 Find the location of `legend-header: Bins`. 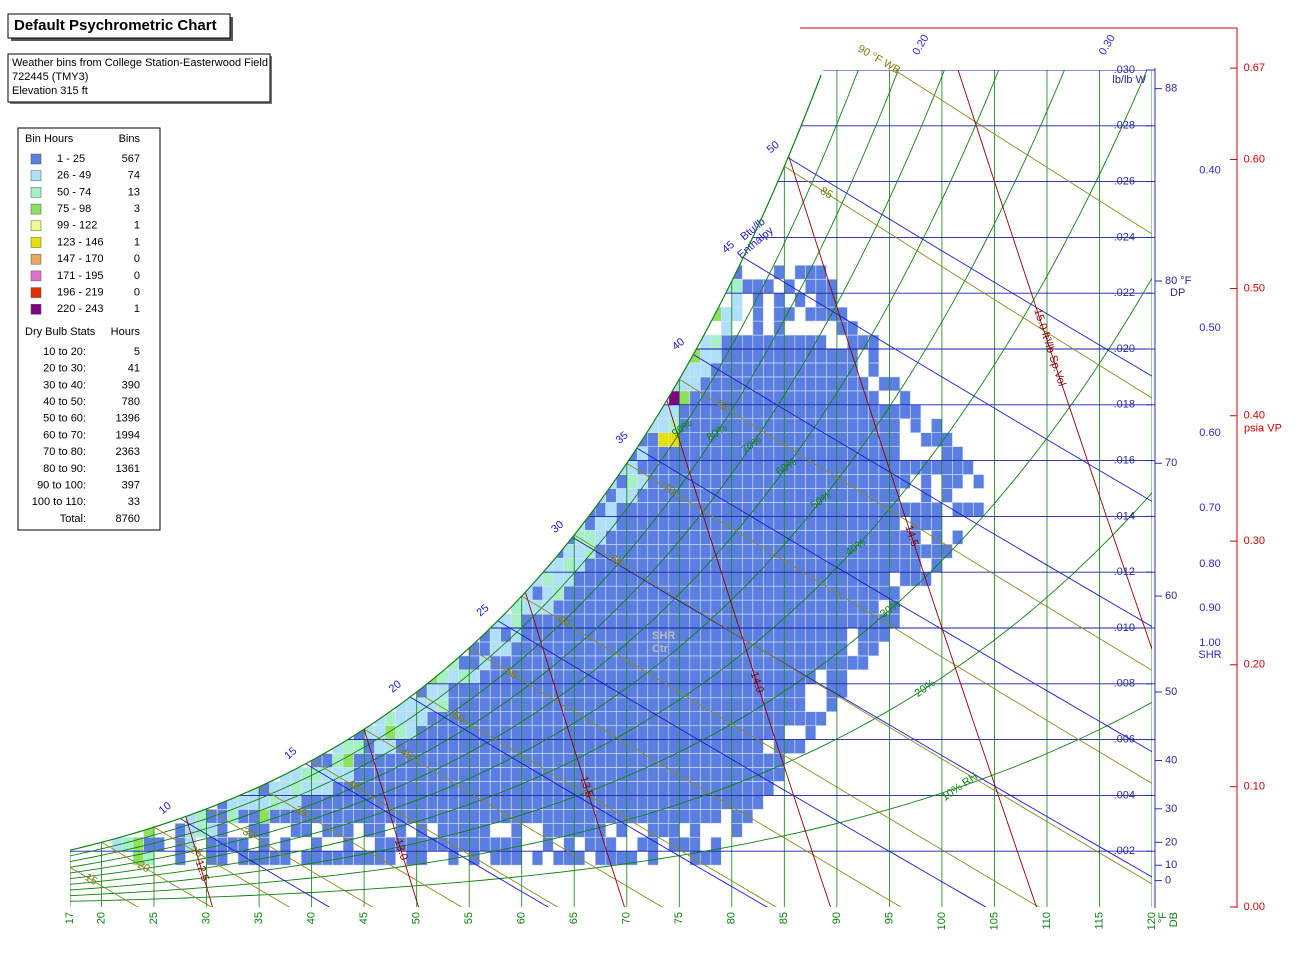

legend-header: Bins is located at coordinates (130, 139).